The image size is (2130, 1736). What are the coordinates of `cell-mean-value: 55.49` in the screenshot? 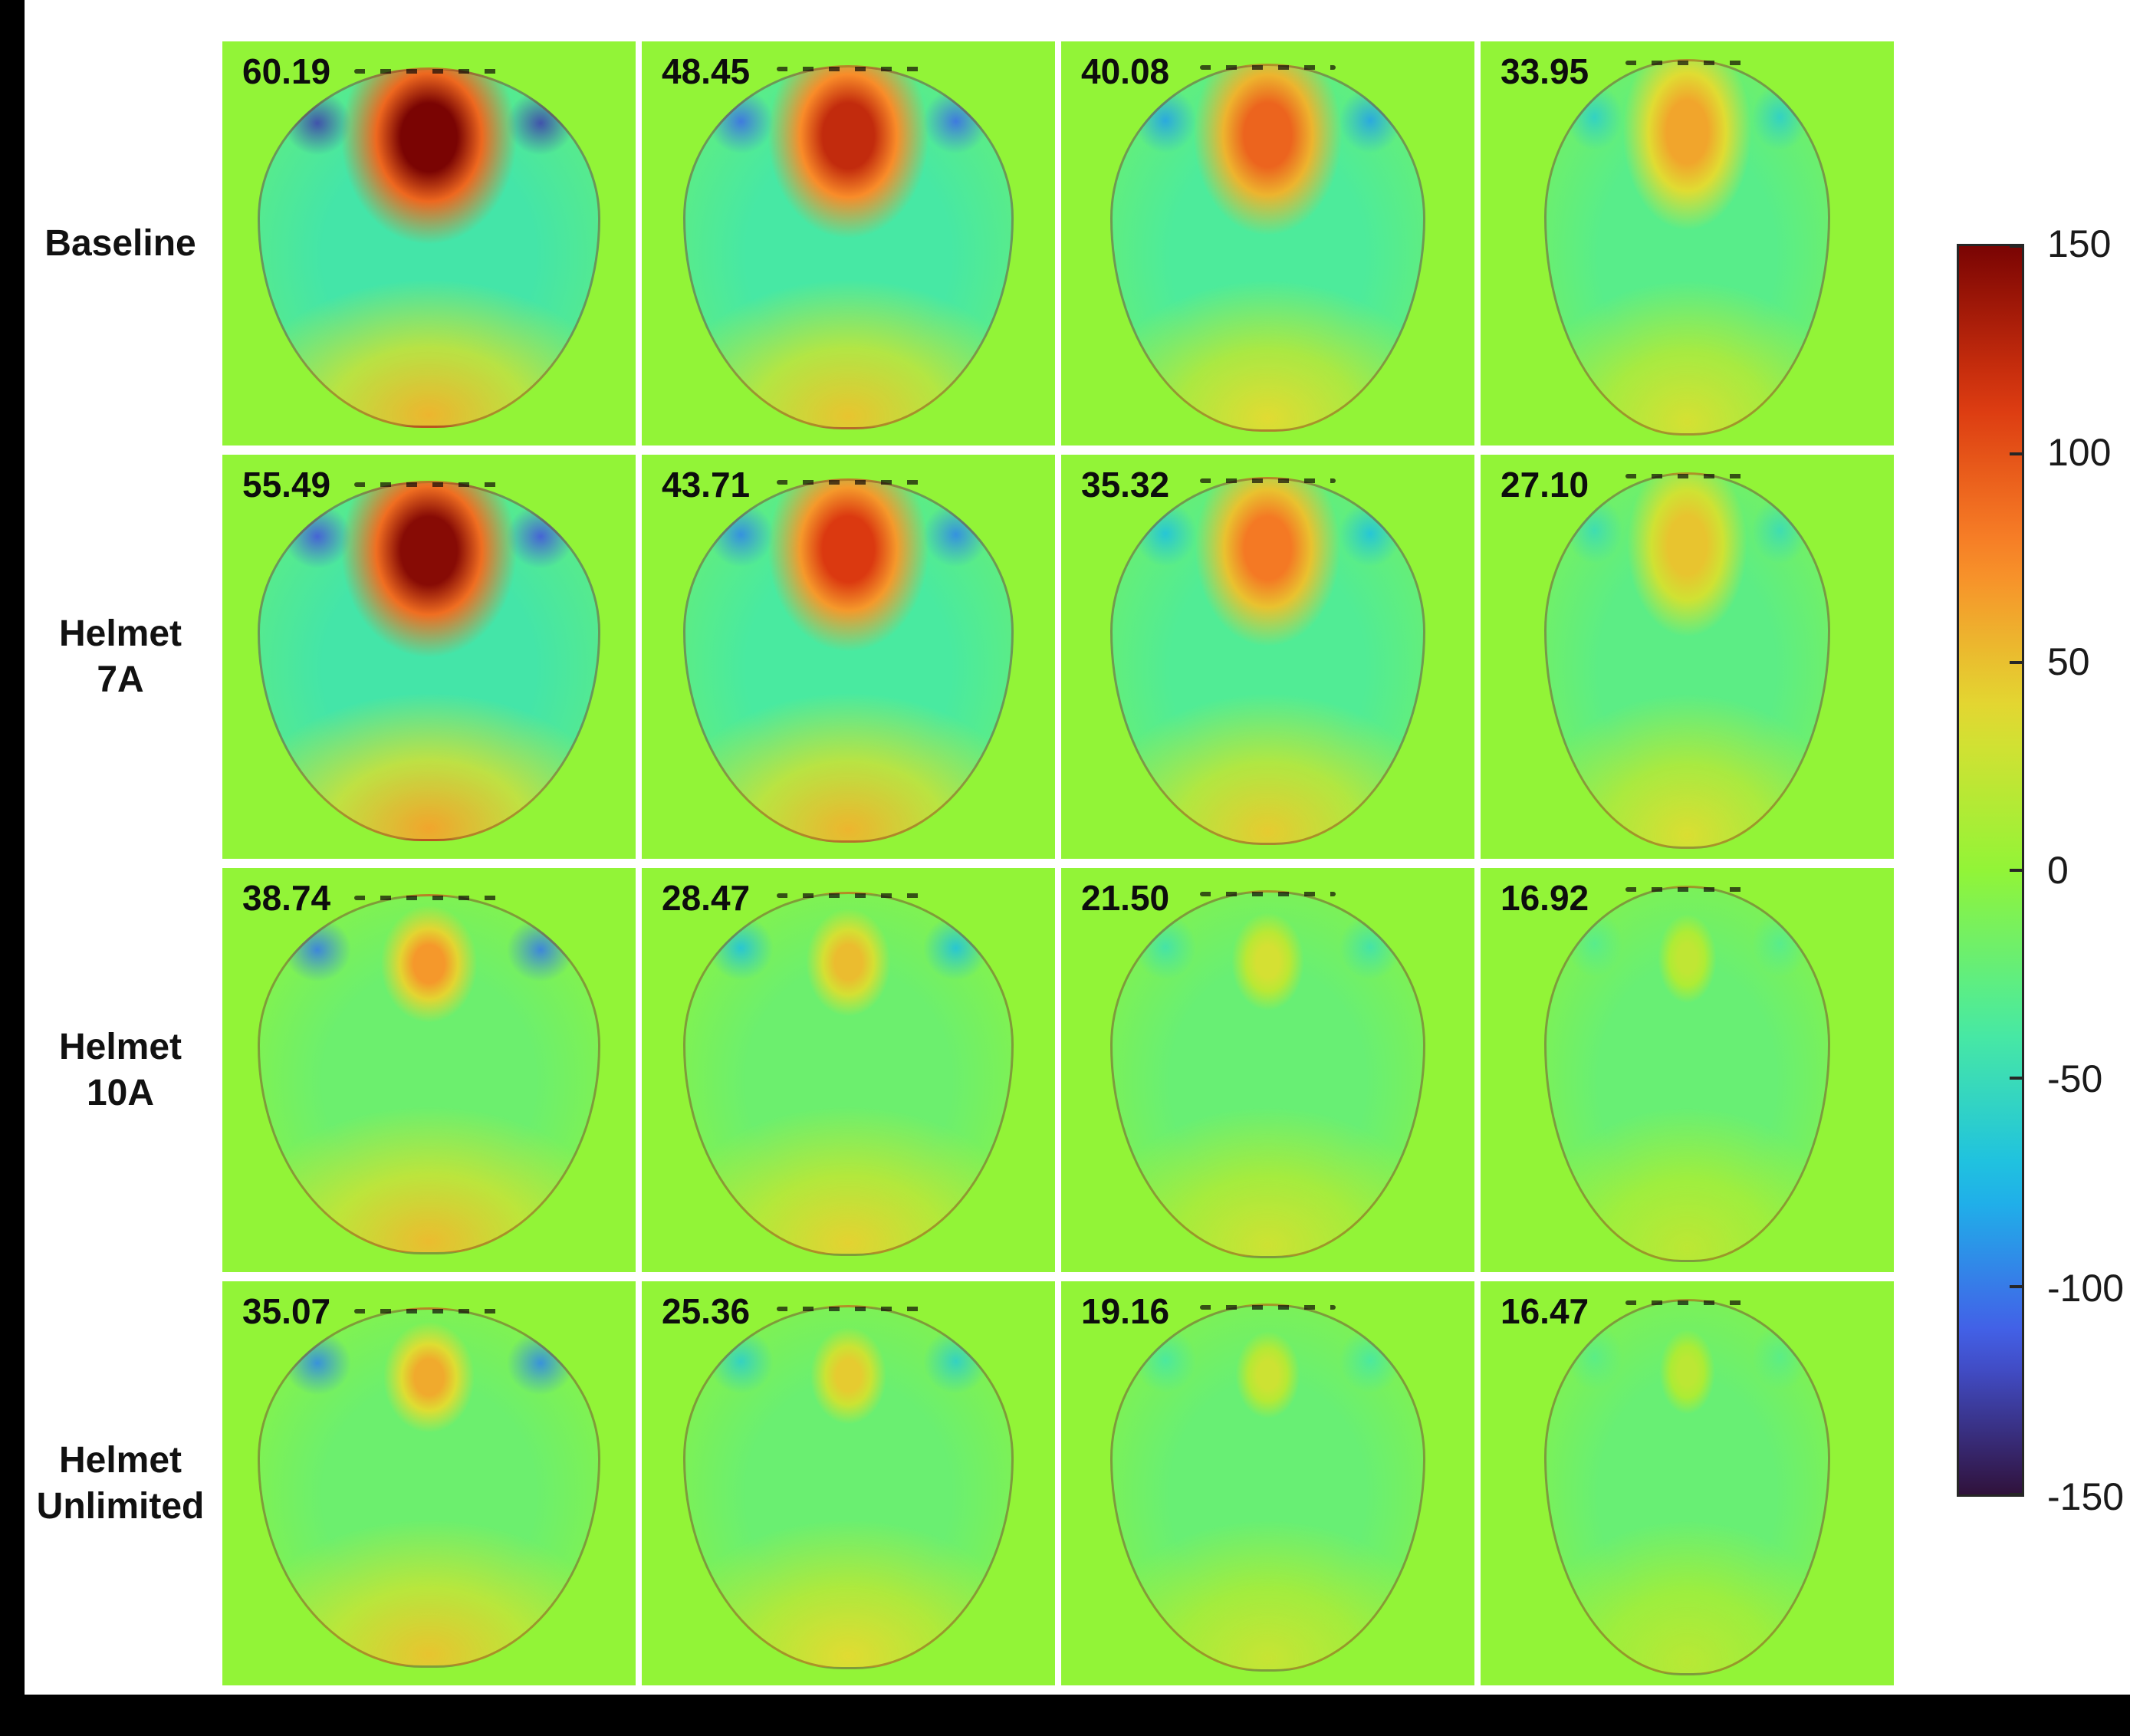 It's located at (286, 485).